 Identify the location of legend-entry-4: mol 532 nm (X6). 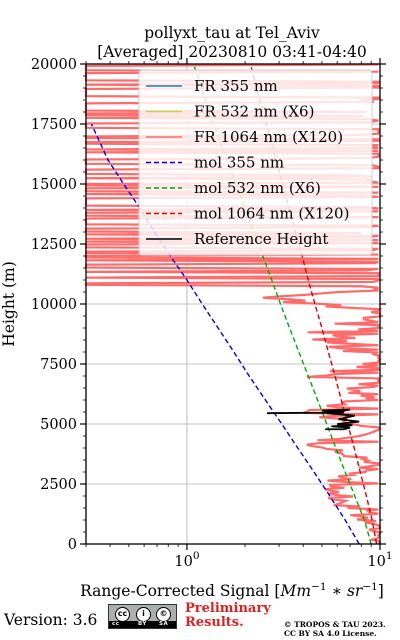
(257, 188).